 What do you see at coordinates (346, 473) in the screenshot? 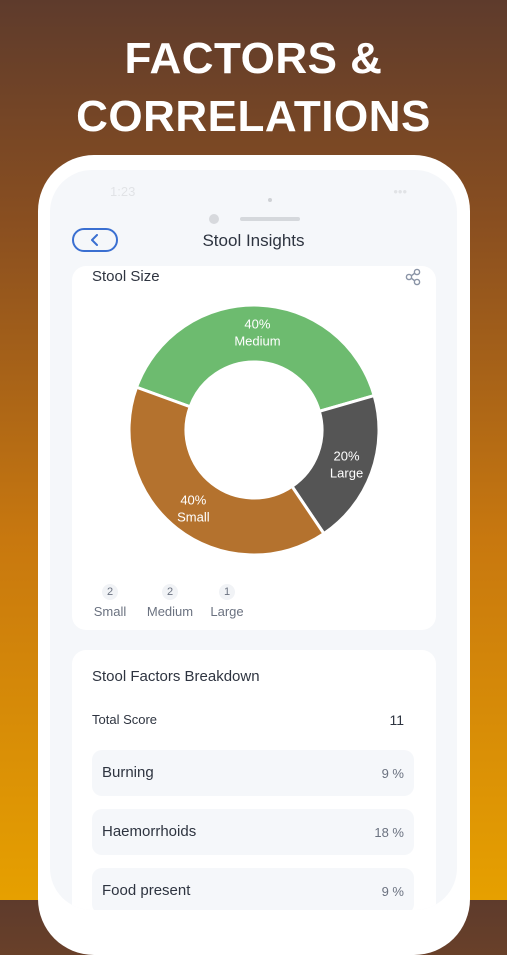
I see `donut-slice-category: Large` at bounding box center [346, 473].